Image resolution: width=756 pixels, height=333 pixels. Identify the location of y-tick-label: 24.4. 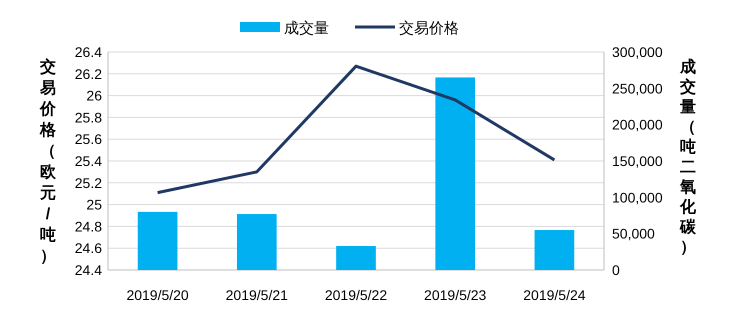
(88, 270).